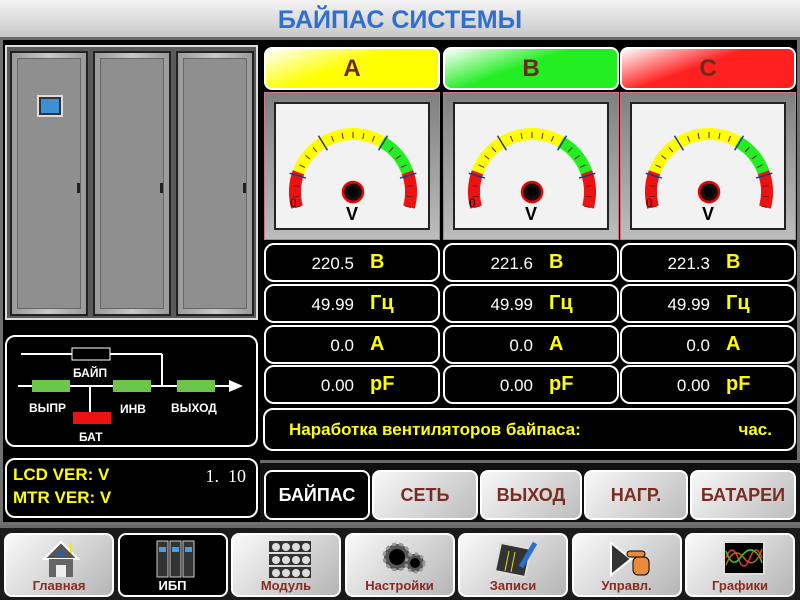  I want to click on fan-runtime-unit: час., so click(755, 429).